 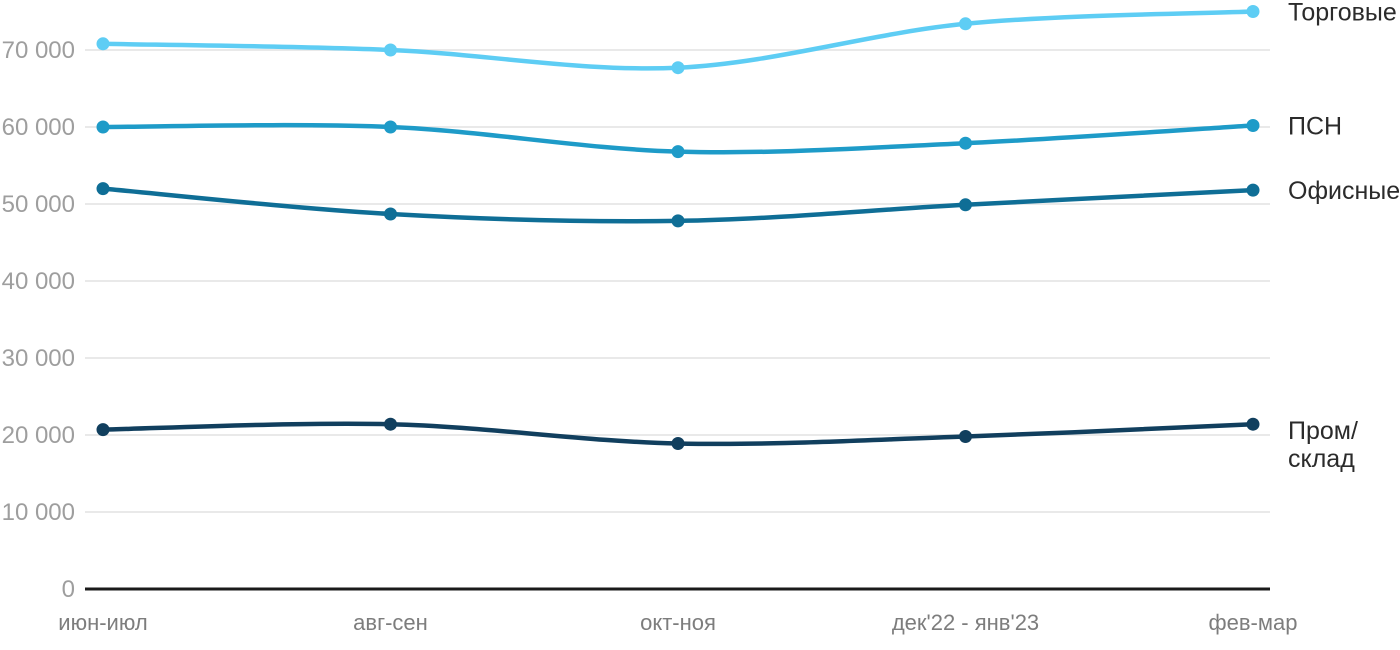 What do you see at coordinates (1253, 622) in the screenshot?
I see `x-tick-label: фев-мар` at bounding box center [1253, 622].